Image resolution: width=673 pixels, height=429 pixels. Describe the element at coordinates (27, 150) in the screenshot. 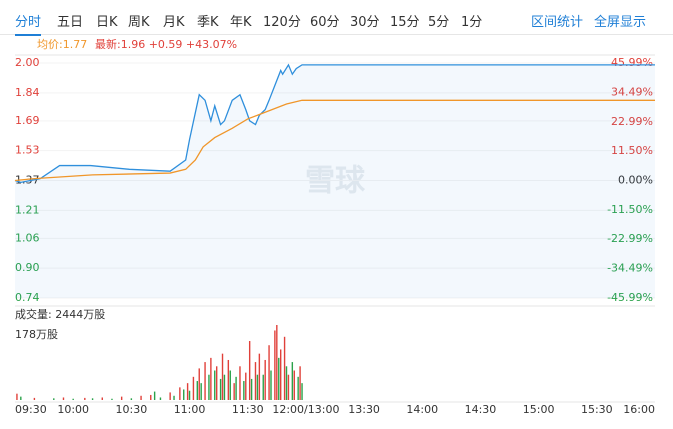

I see `y-tick-label: 1.53` at that location.